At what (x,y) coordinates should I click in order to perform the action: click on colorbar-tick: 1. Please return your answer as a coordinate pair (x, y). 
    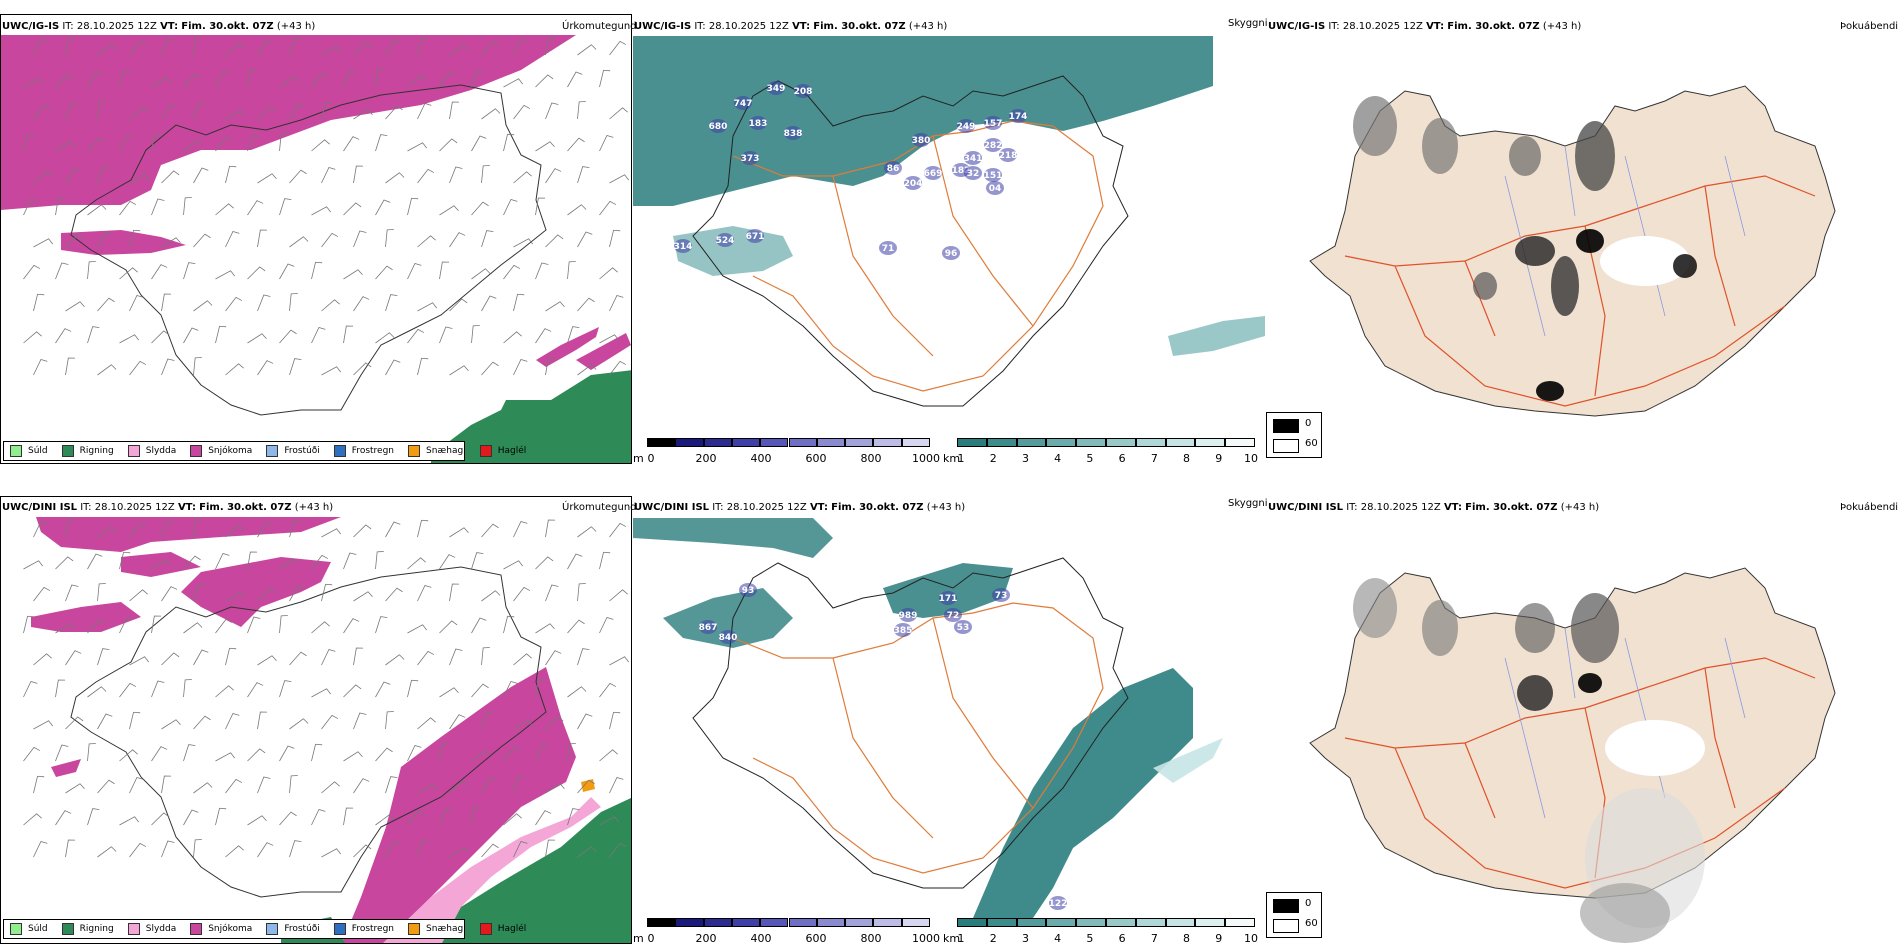
    Looking at the image, I should click on (961, 938).